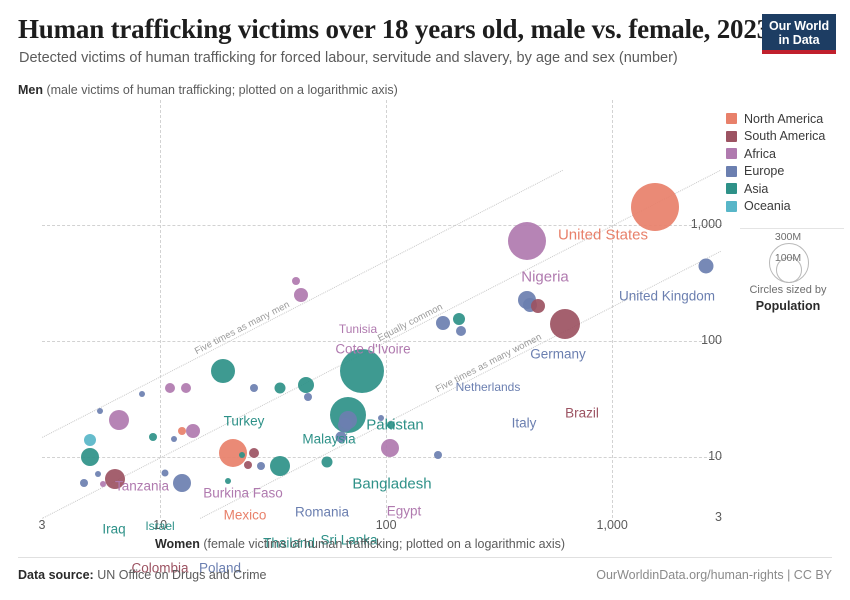  Describe the element at coordinates (603, 235) in the screenshot. I see `data-point-label-united-states: United States` at that location.